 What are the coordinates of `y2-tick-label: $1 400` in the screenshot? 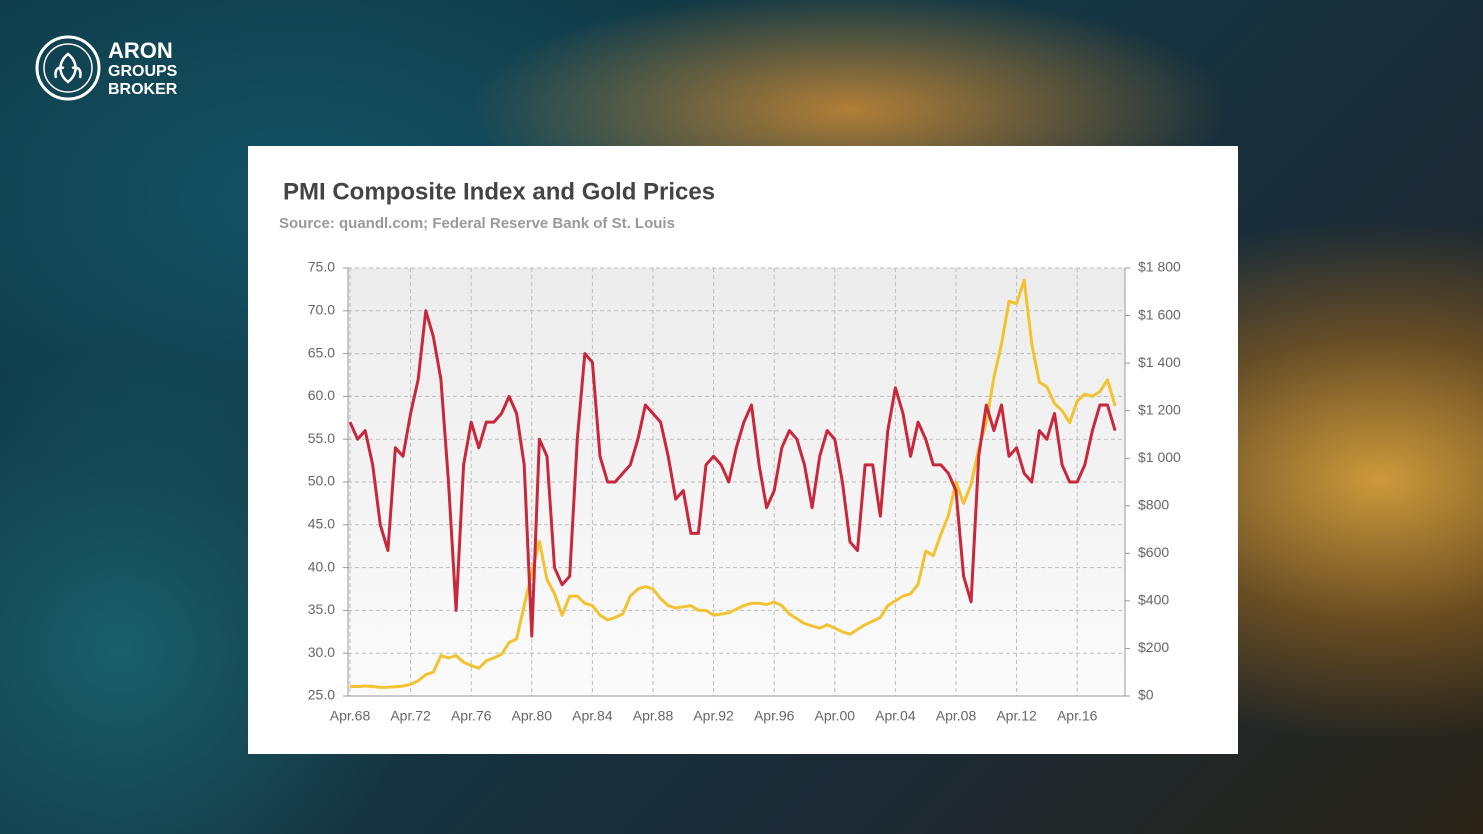 It's located at (1159, 362).